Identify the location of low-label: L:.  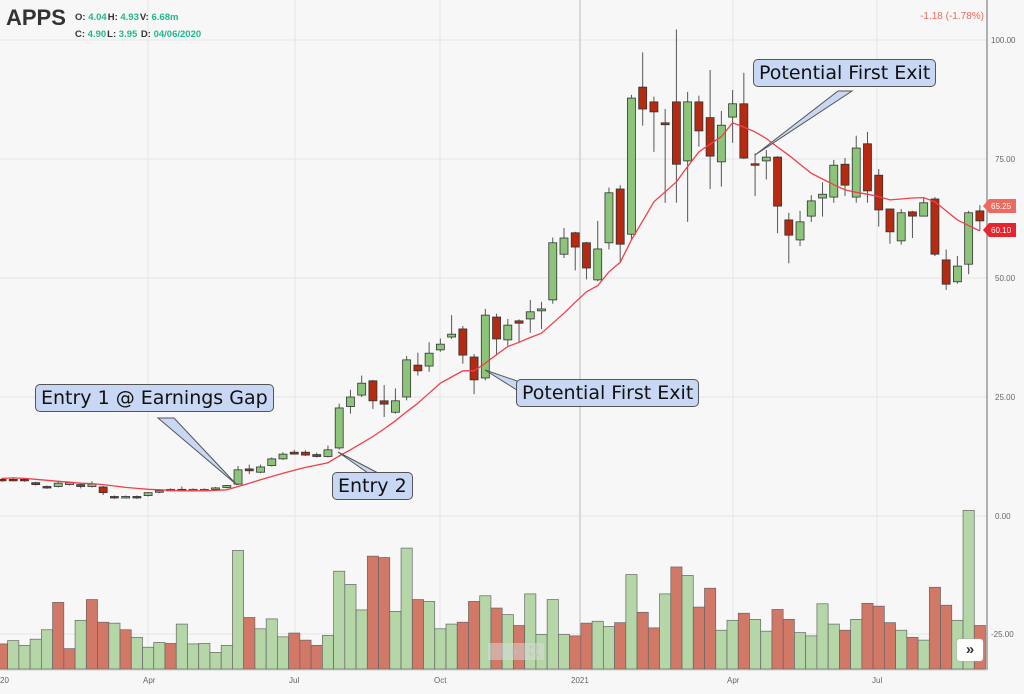
(112, 34).